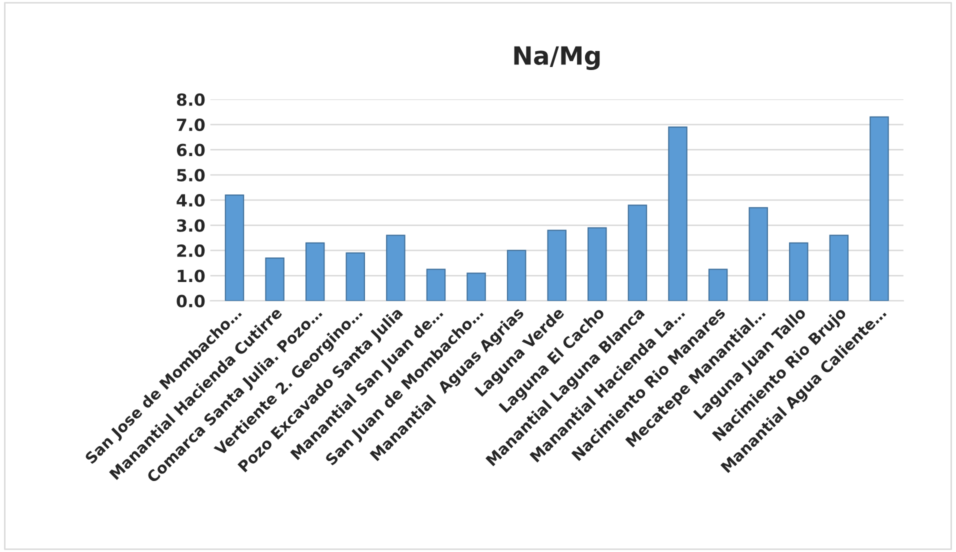 The height and width of the screenshot is (552, 956). Describe the element at coordinates (191, 225) in the screenshot. I see `y-tick-label: 3.0` at that location.